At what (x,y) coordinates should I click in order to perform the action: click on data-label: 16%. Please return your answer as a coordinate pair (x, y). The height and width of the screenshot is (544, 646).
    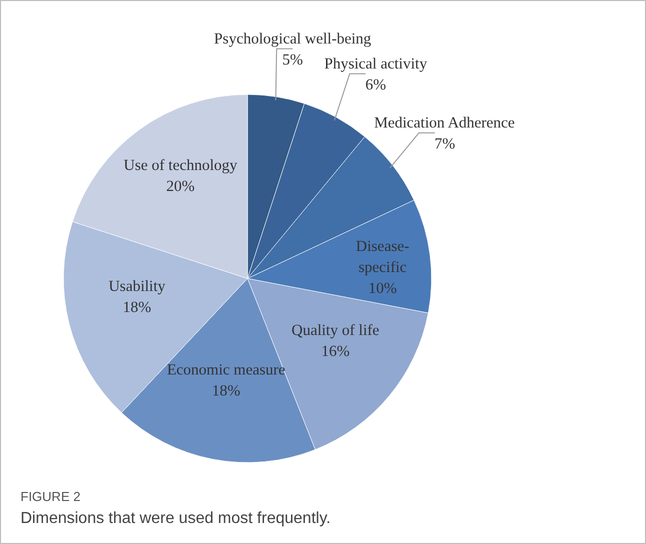
    Looking at the image, I should click on (335, 351).